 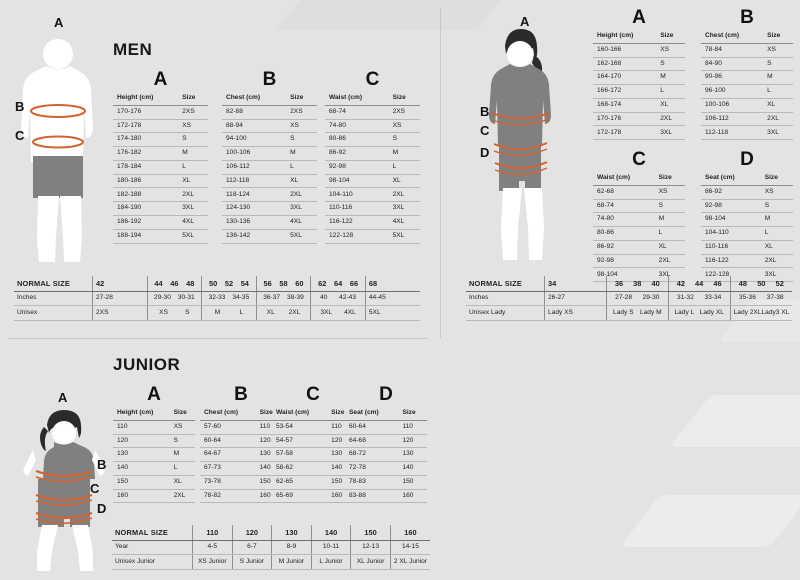 What do you see at coordinates (730, 261) in the screenshot?
I see `measurement-value: 116-122` at bounding box center [730, 261].